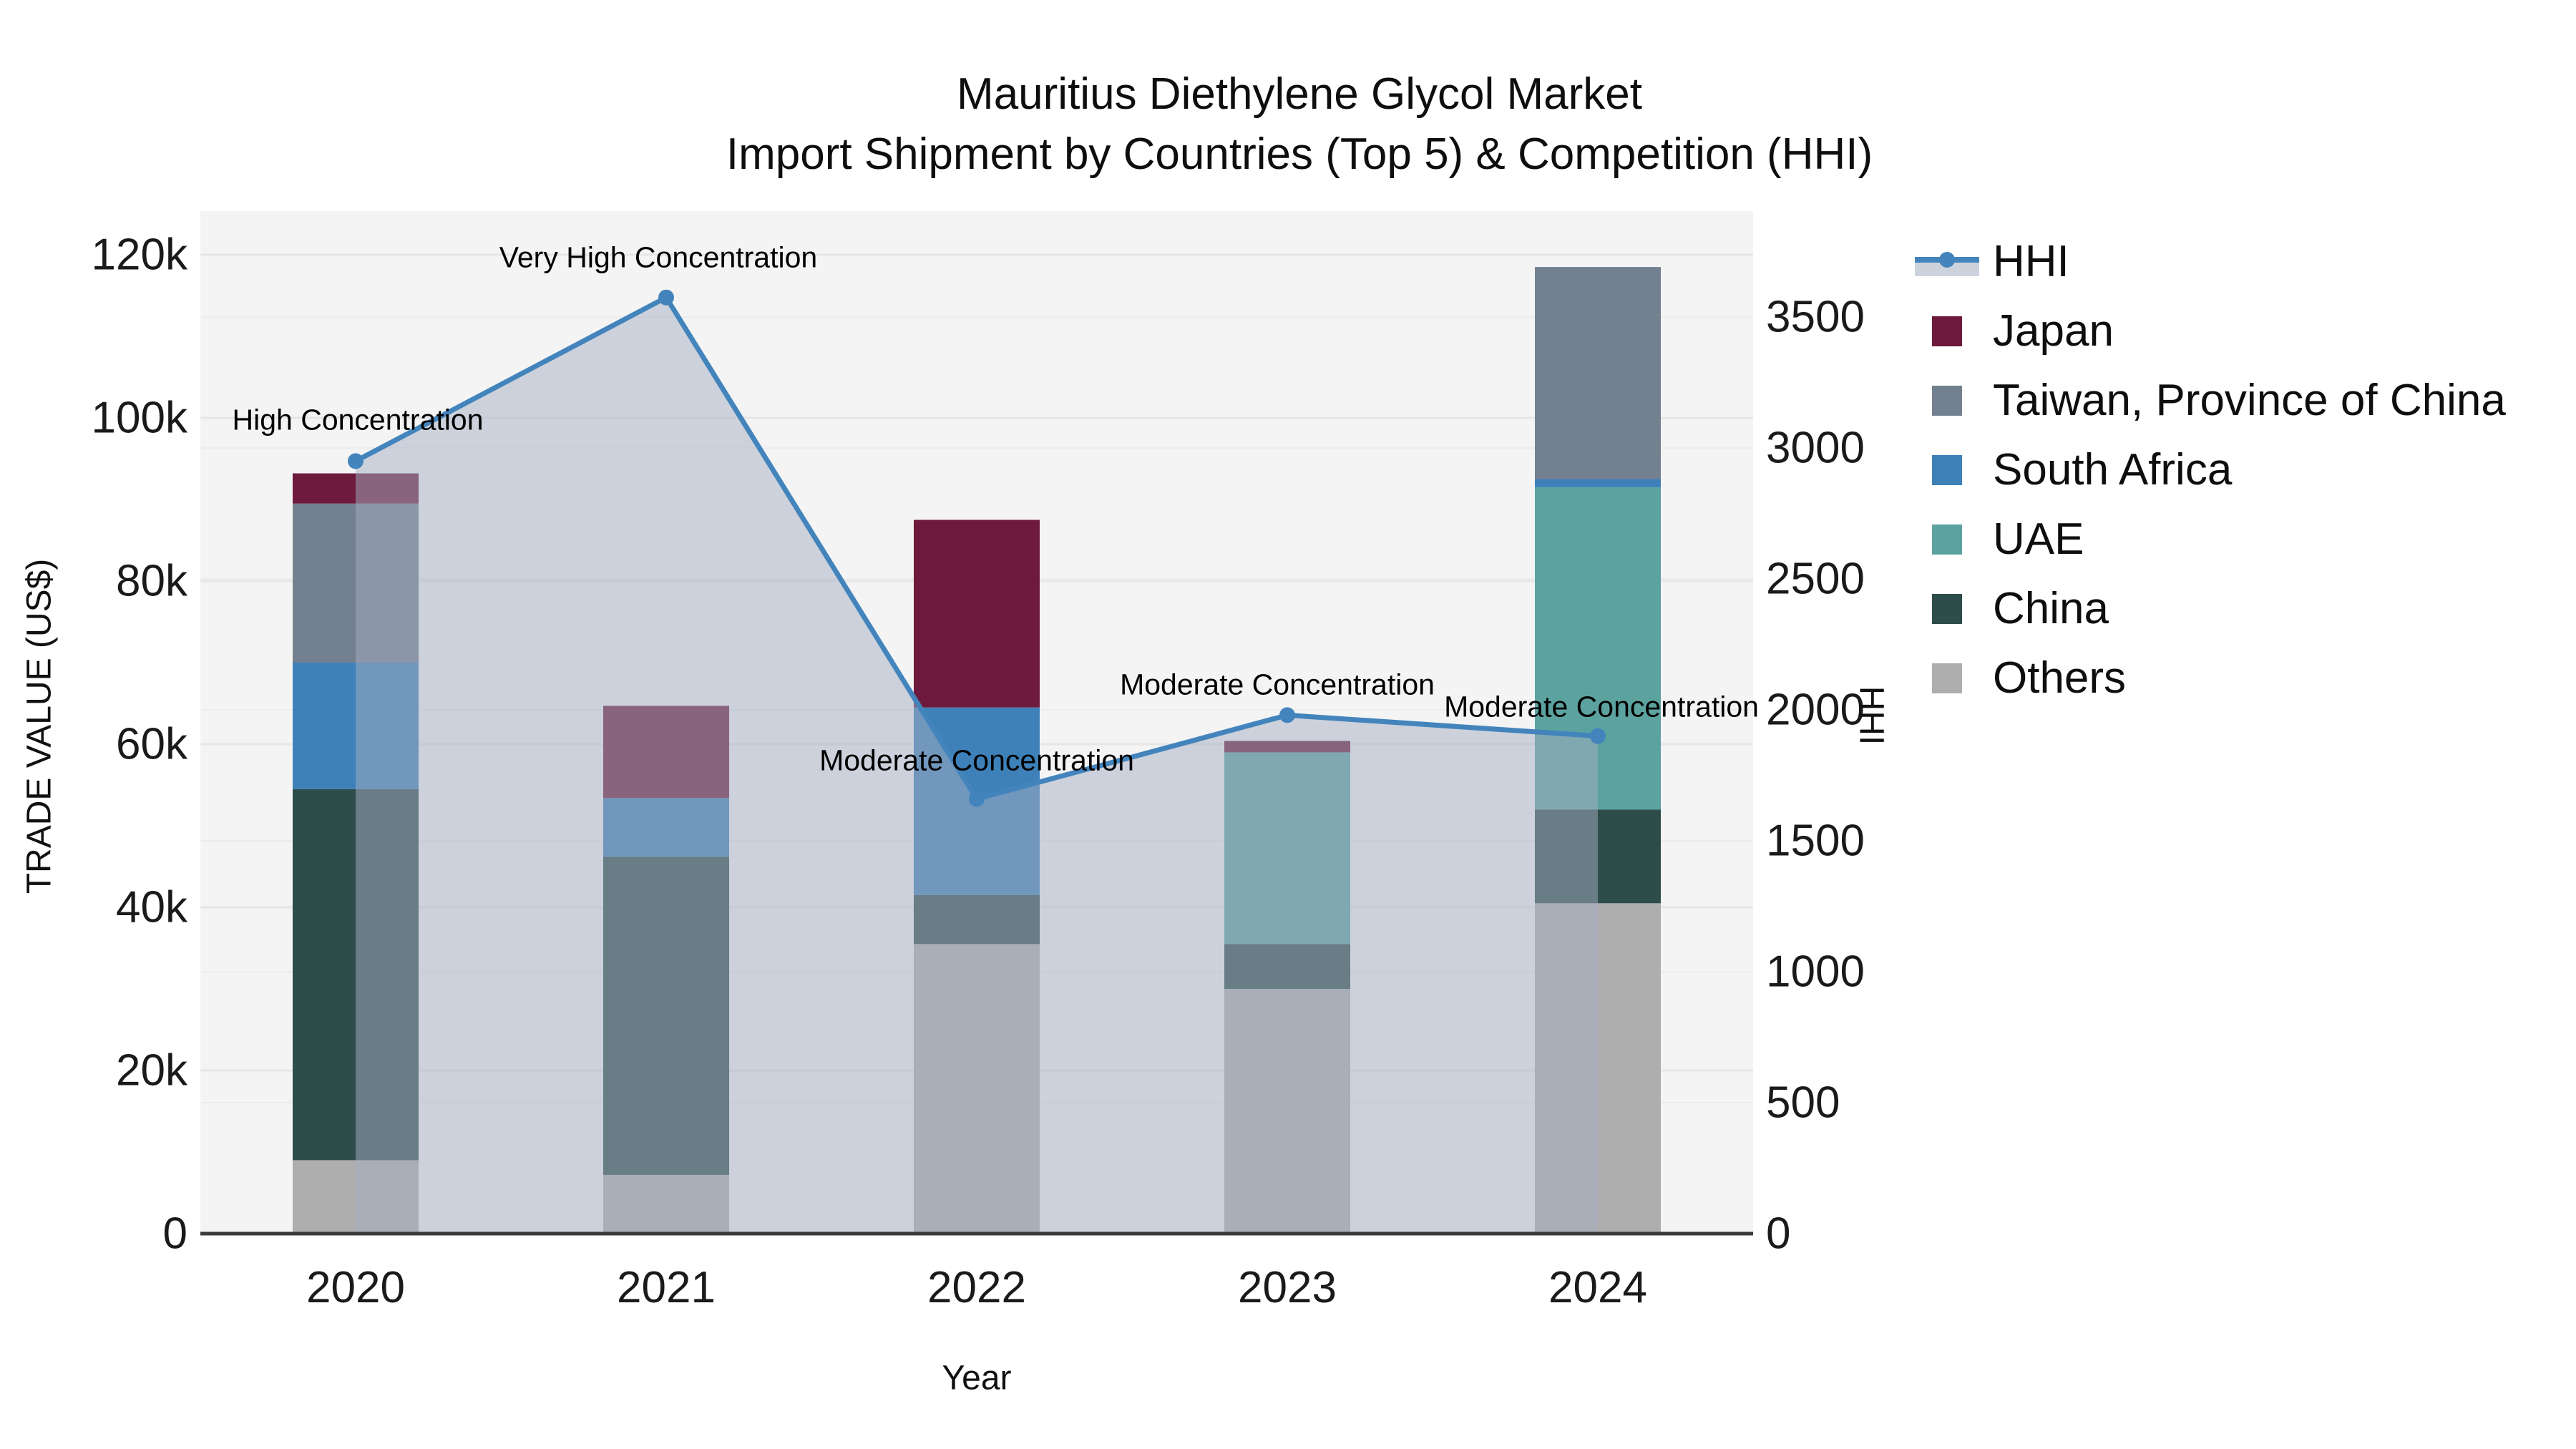 This screenshot has width=2576, height=1449. What do you see at coordinates (151, 581) in the screenshot?
I see `y-left-tick-80k: 80k` at bounding box center [151, 581].